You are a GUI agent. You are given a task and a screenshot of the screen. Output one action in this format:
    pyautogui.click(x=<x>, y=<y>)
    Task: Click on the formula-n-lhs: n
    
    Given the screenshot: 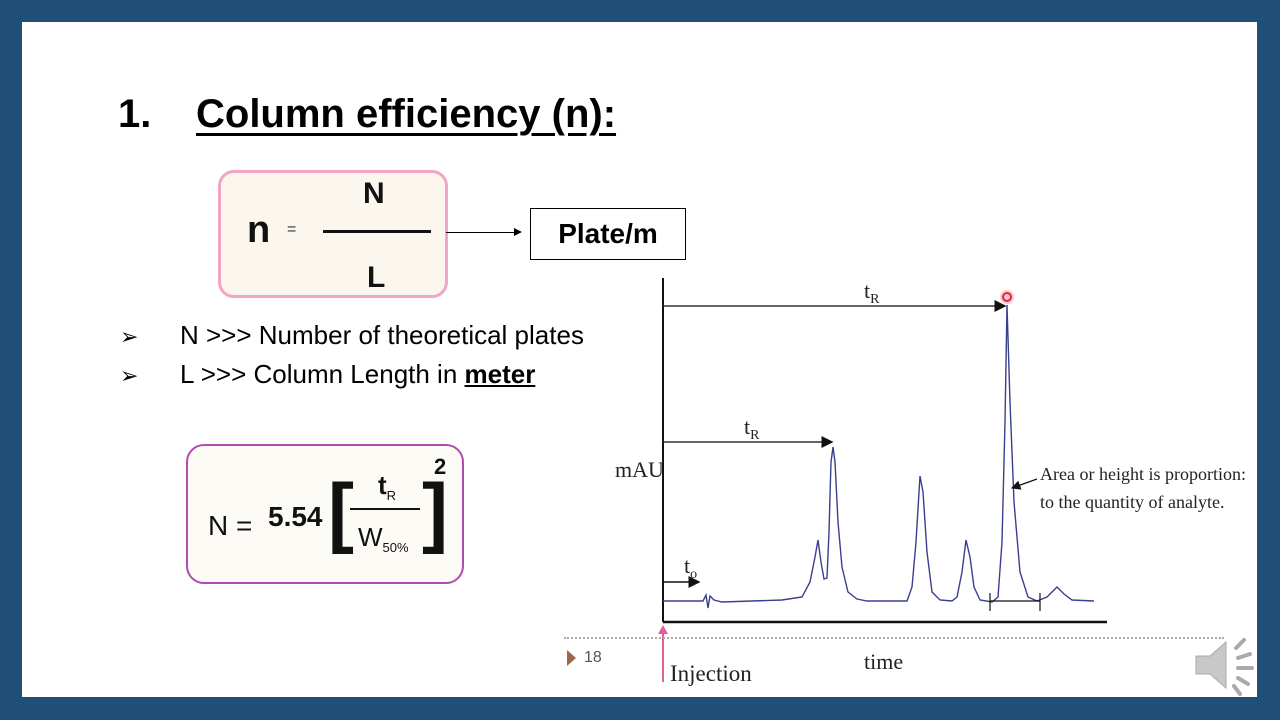 What is the action you would take?
    pyautogui.click(x=259, y=230)
    